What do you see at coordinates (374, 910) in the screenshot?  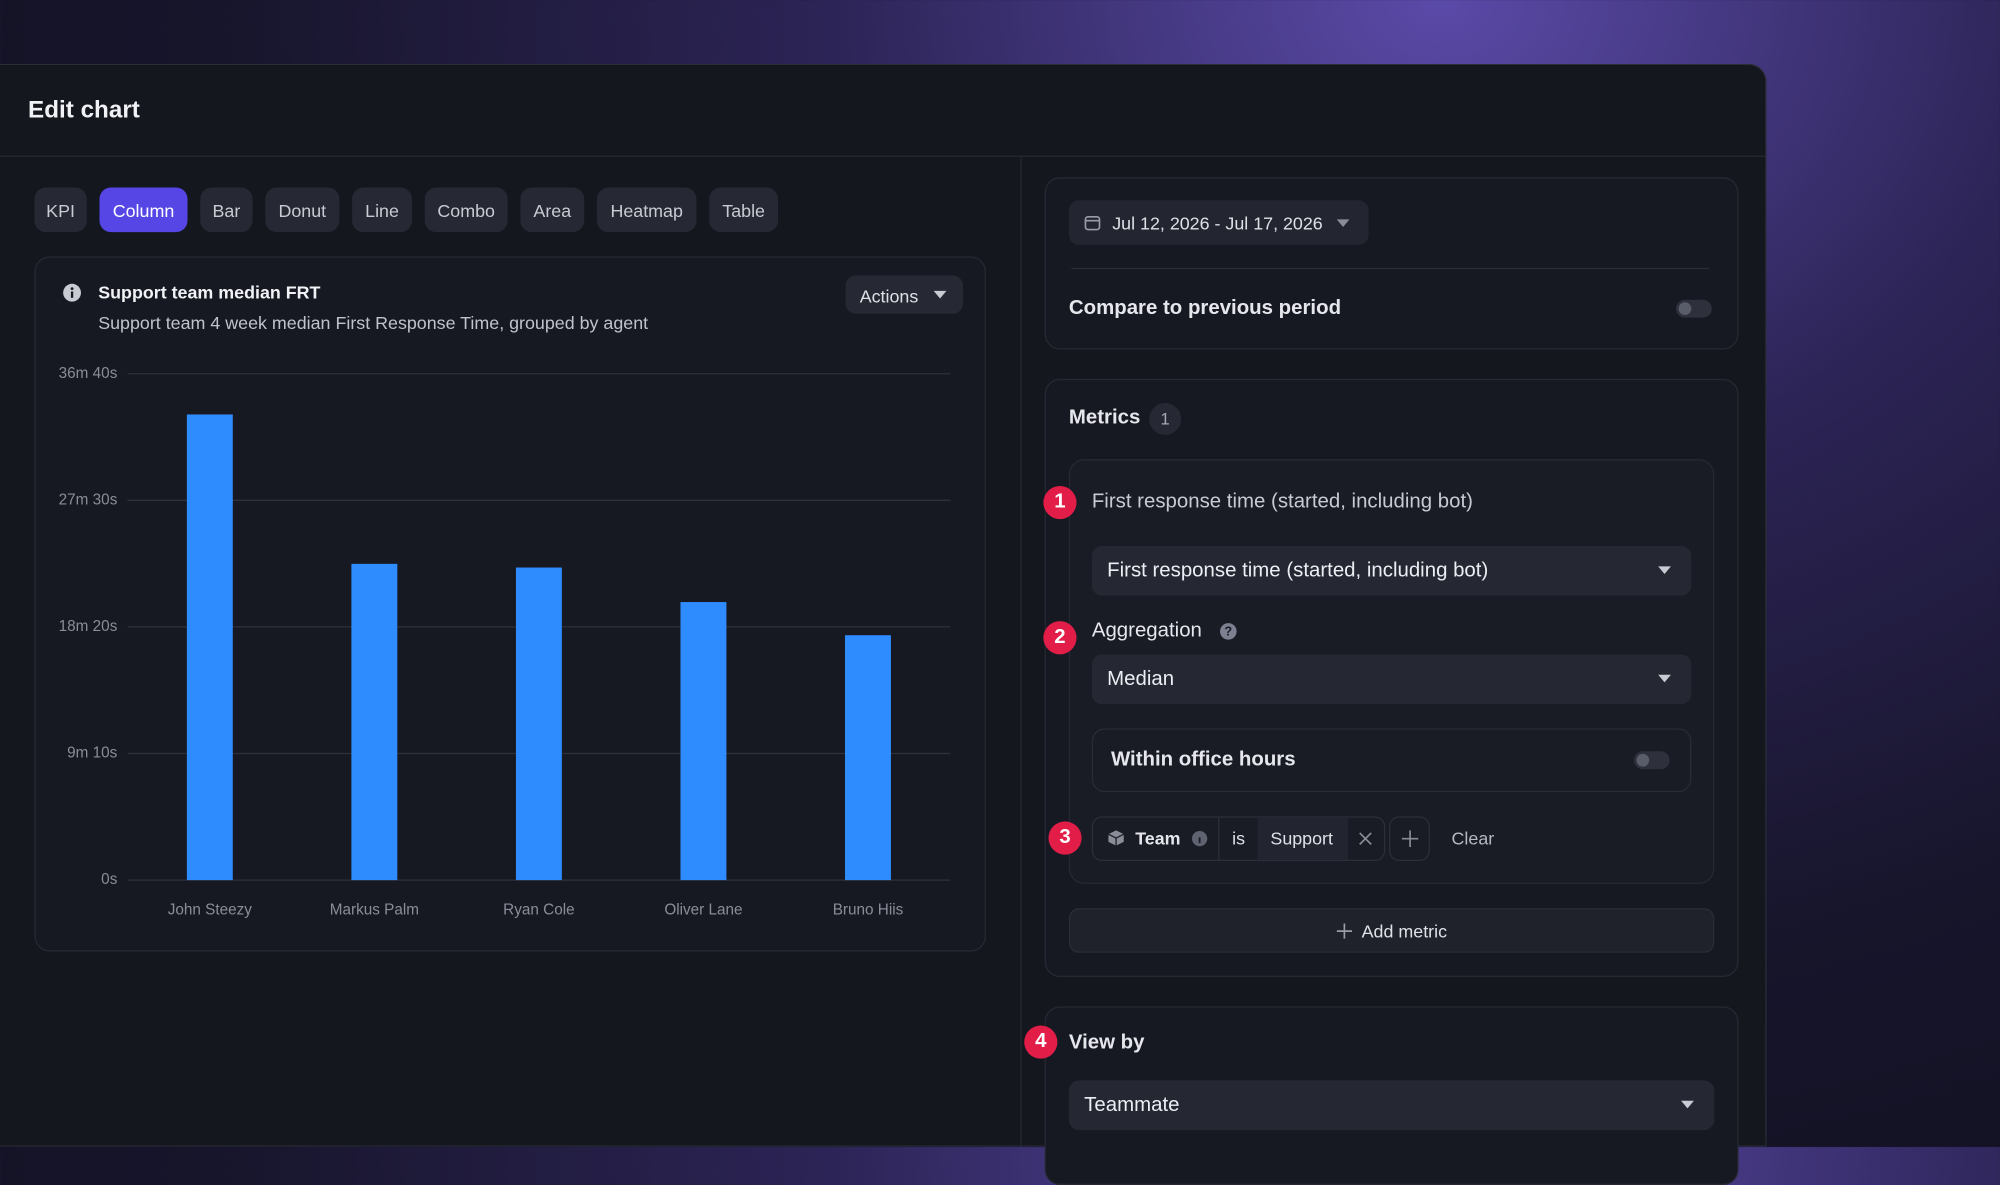 I see `x-tick-label: Markus Palm` at bounding box center [374, 910].